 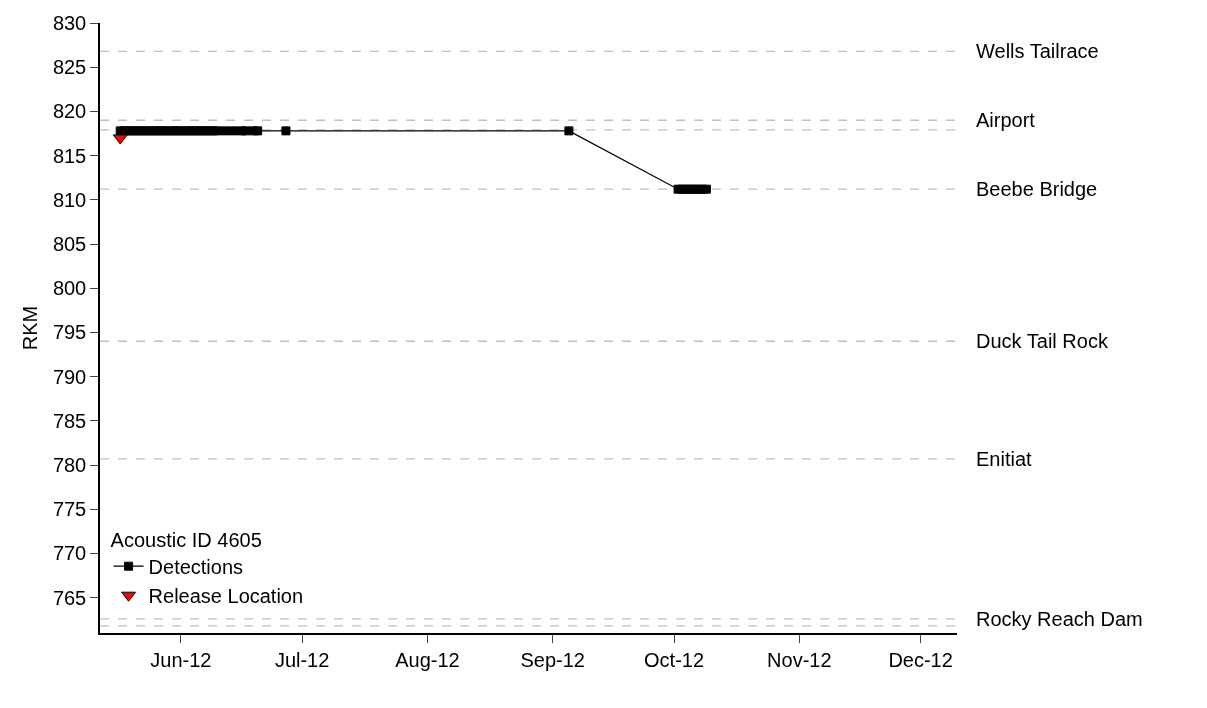 What do you see at coordinates (1037, 189) in the screenshot?
I see `ref-line-label: Beebe Bridge` at bounding box center [1037, 189].